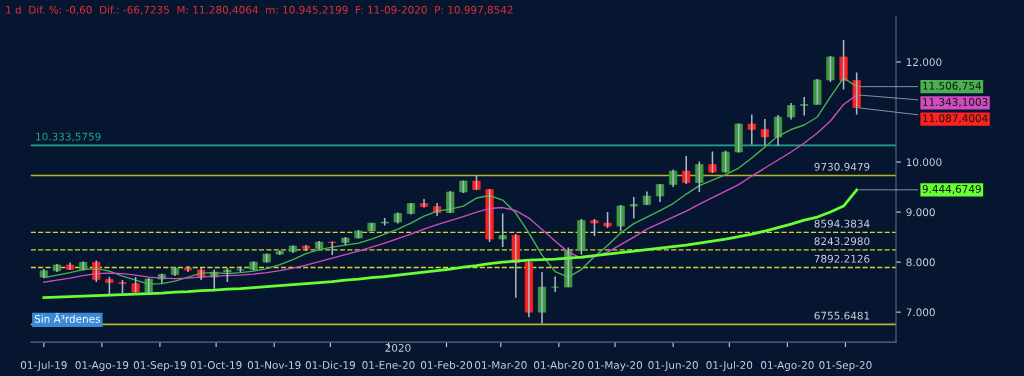 The image size is (1024, 376). Describe the element at coordinates (845, 366) in the screenshot. I see `x-tick-label: 01-Sep-20` at that location.